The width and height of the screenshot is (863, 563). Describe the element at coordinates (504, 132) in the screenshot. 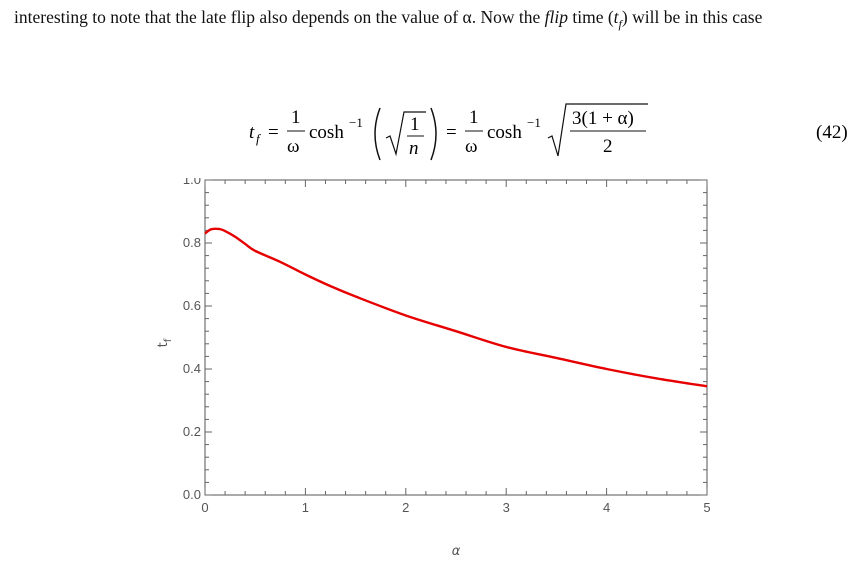

I see `eq-cosh-2: cosh` at that location.